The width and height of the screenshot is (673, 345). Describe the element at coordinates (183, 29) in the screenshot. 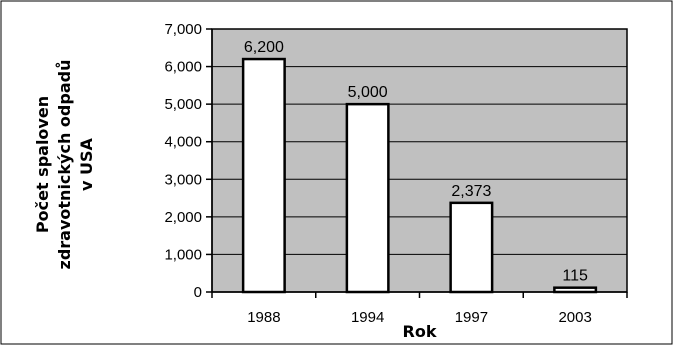

I see `y-tick-label: 7,000` at that location.